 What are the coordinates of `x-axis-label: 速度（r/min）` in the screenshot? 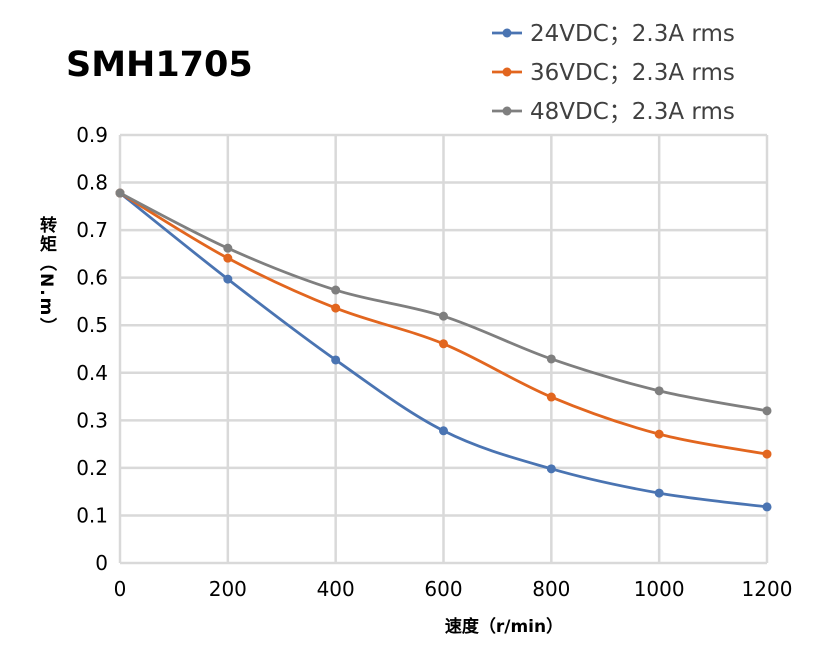 It's located at (504, 626).